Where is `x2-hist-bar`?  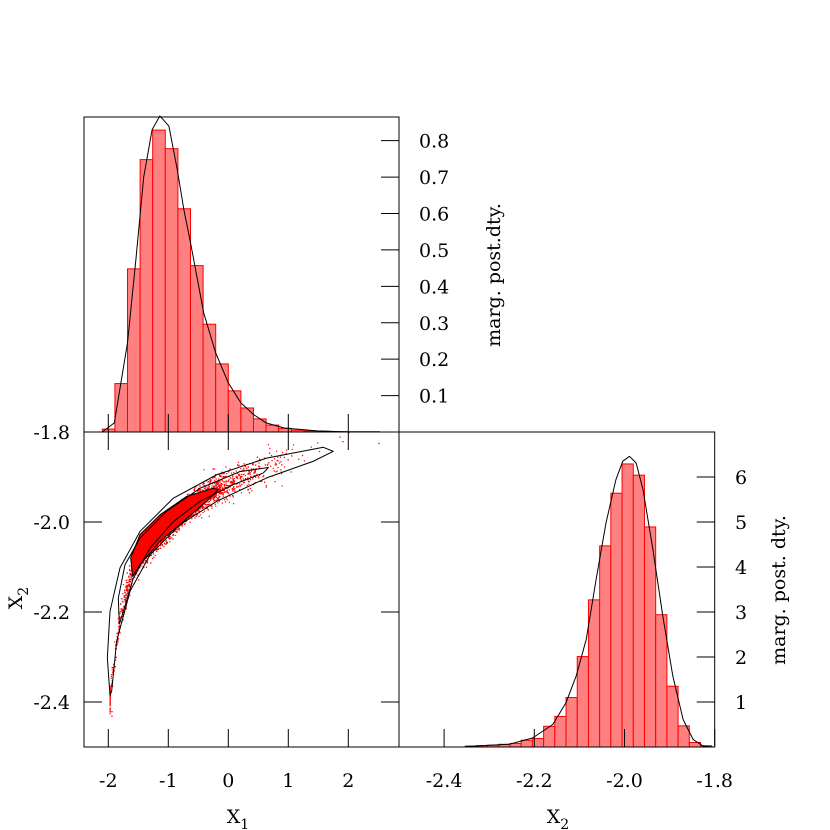 x2-hist-bar is located at coordinates (526, 743).